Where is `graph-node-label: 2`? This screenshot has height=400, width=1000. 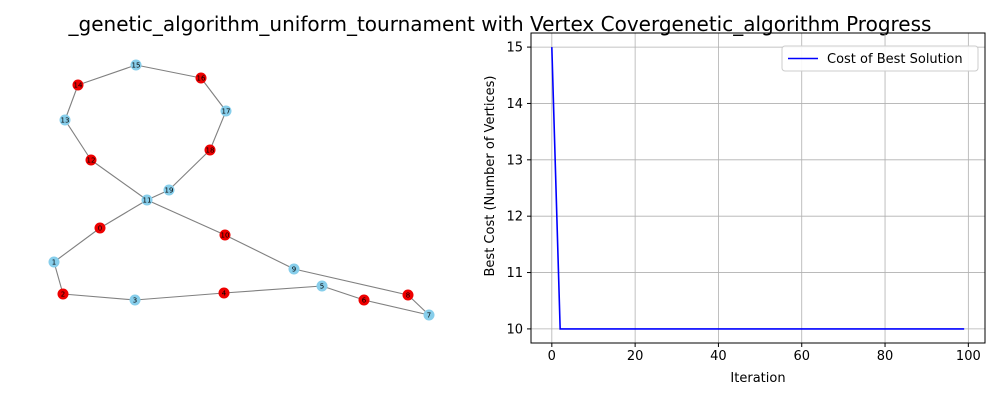
graph-node-label: 2 is located at coordinates (63, 295).